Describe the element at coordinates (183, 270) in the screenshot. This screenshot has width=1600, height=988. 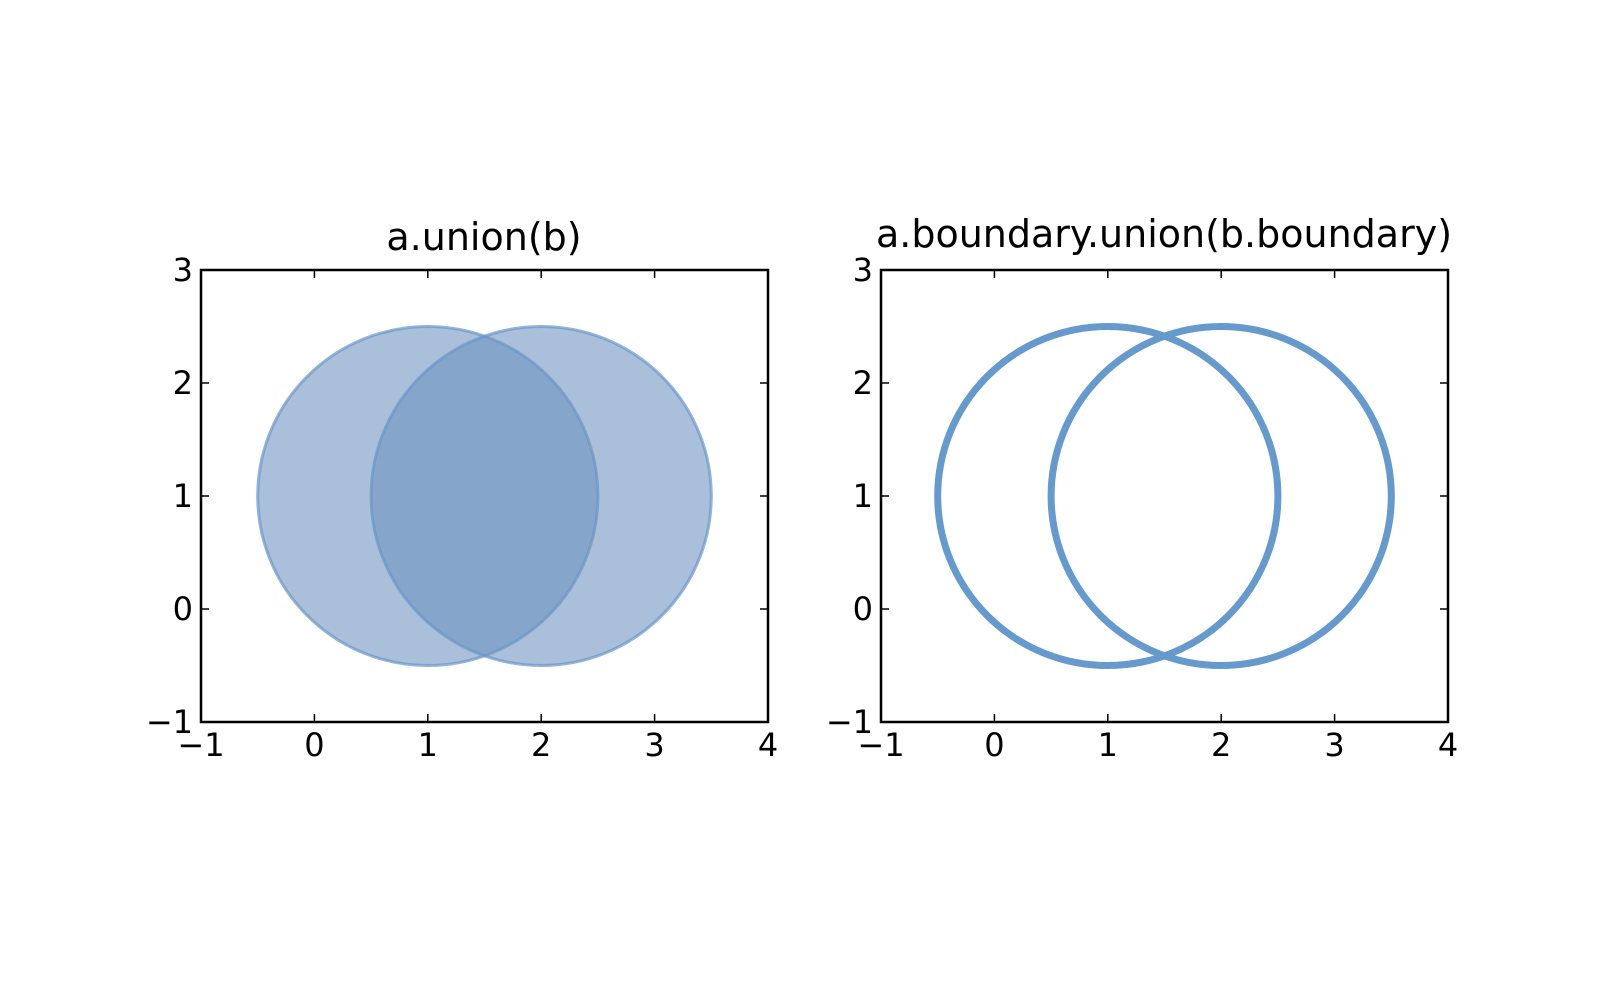
I see `union-y-tick-label: 3` at that location.